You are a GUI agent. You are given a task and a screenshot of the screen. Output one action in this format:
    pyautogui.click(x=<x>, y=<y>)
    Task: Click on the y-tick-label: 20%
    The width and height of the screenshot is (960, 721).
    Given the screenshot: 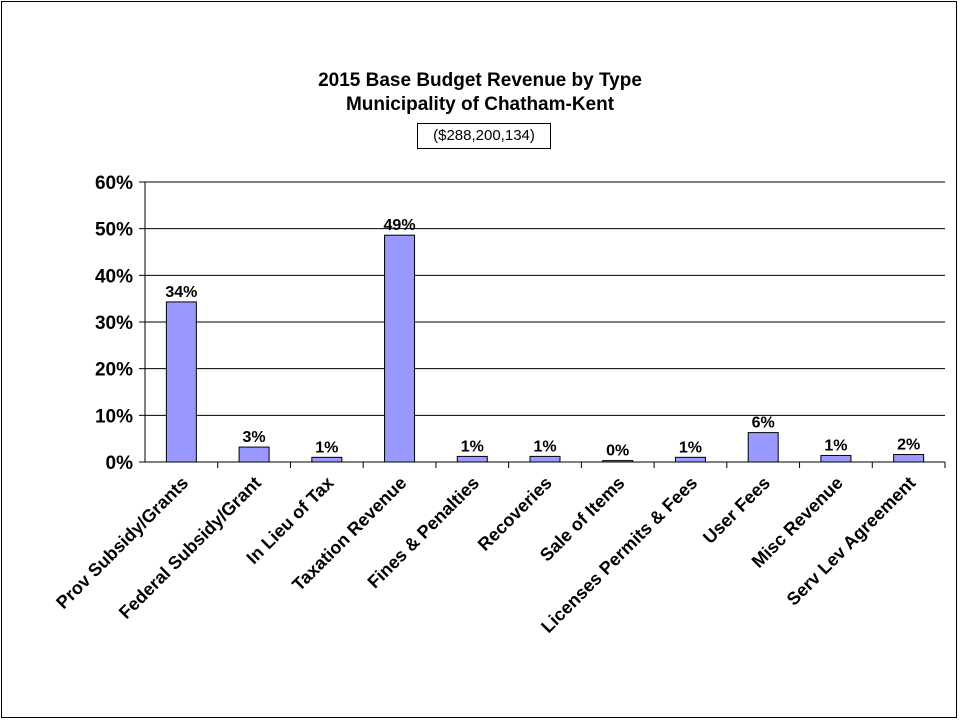 What is the action you would take?
    pyautogui.click(x=114, y=370)
    